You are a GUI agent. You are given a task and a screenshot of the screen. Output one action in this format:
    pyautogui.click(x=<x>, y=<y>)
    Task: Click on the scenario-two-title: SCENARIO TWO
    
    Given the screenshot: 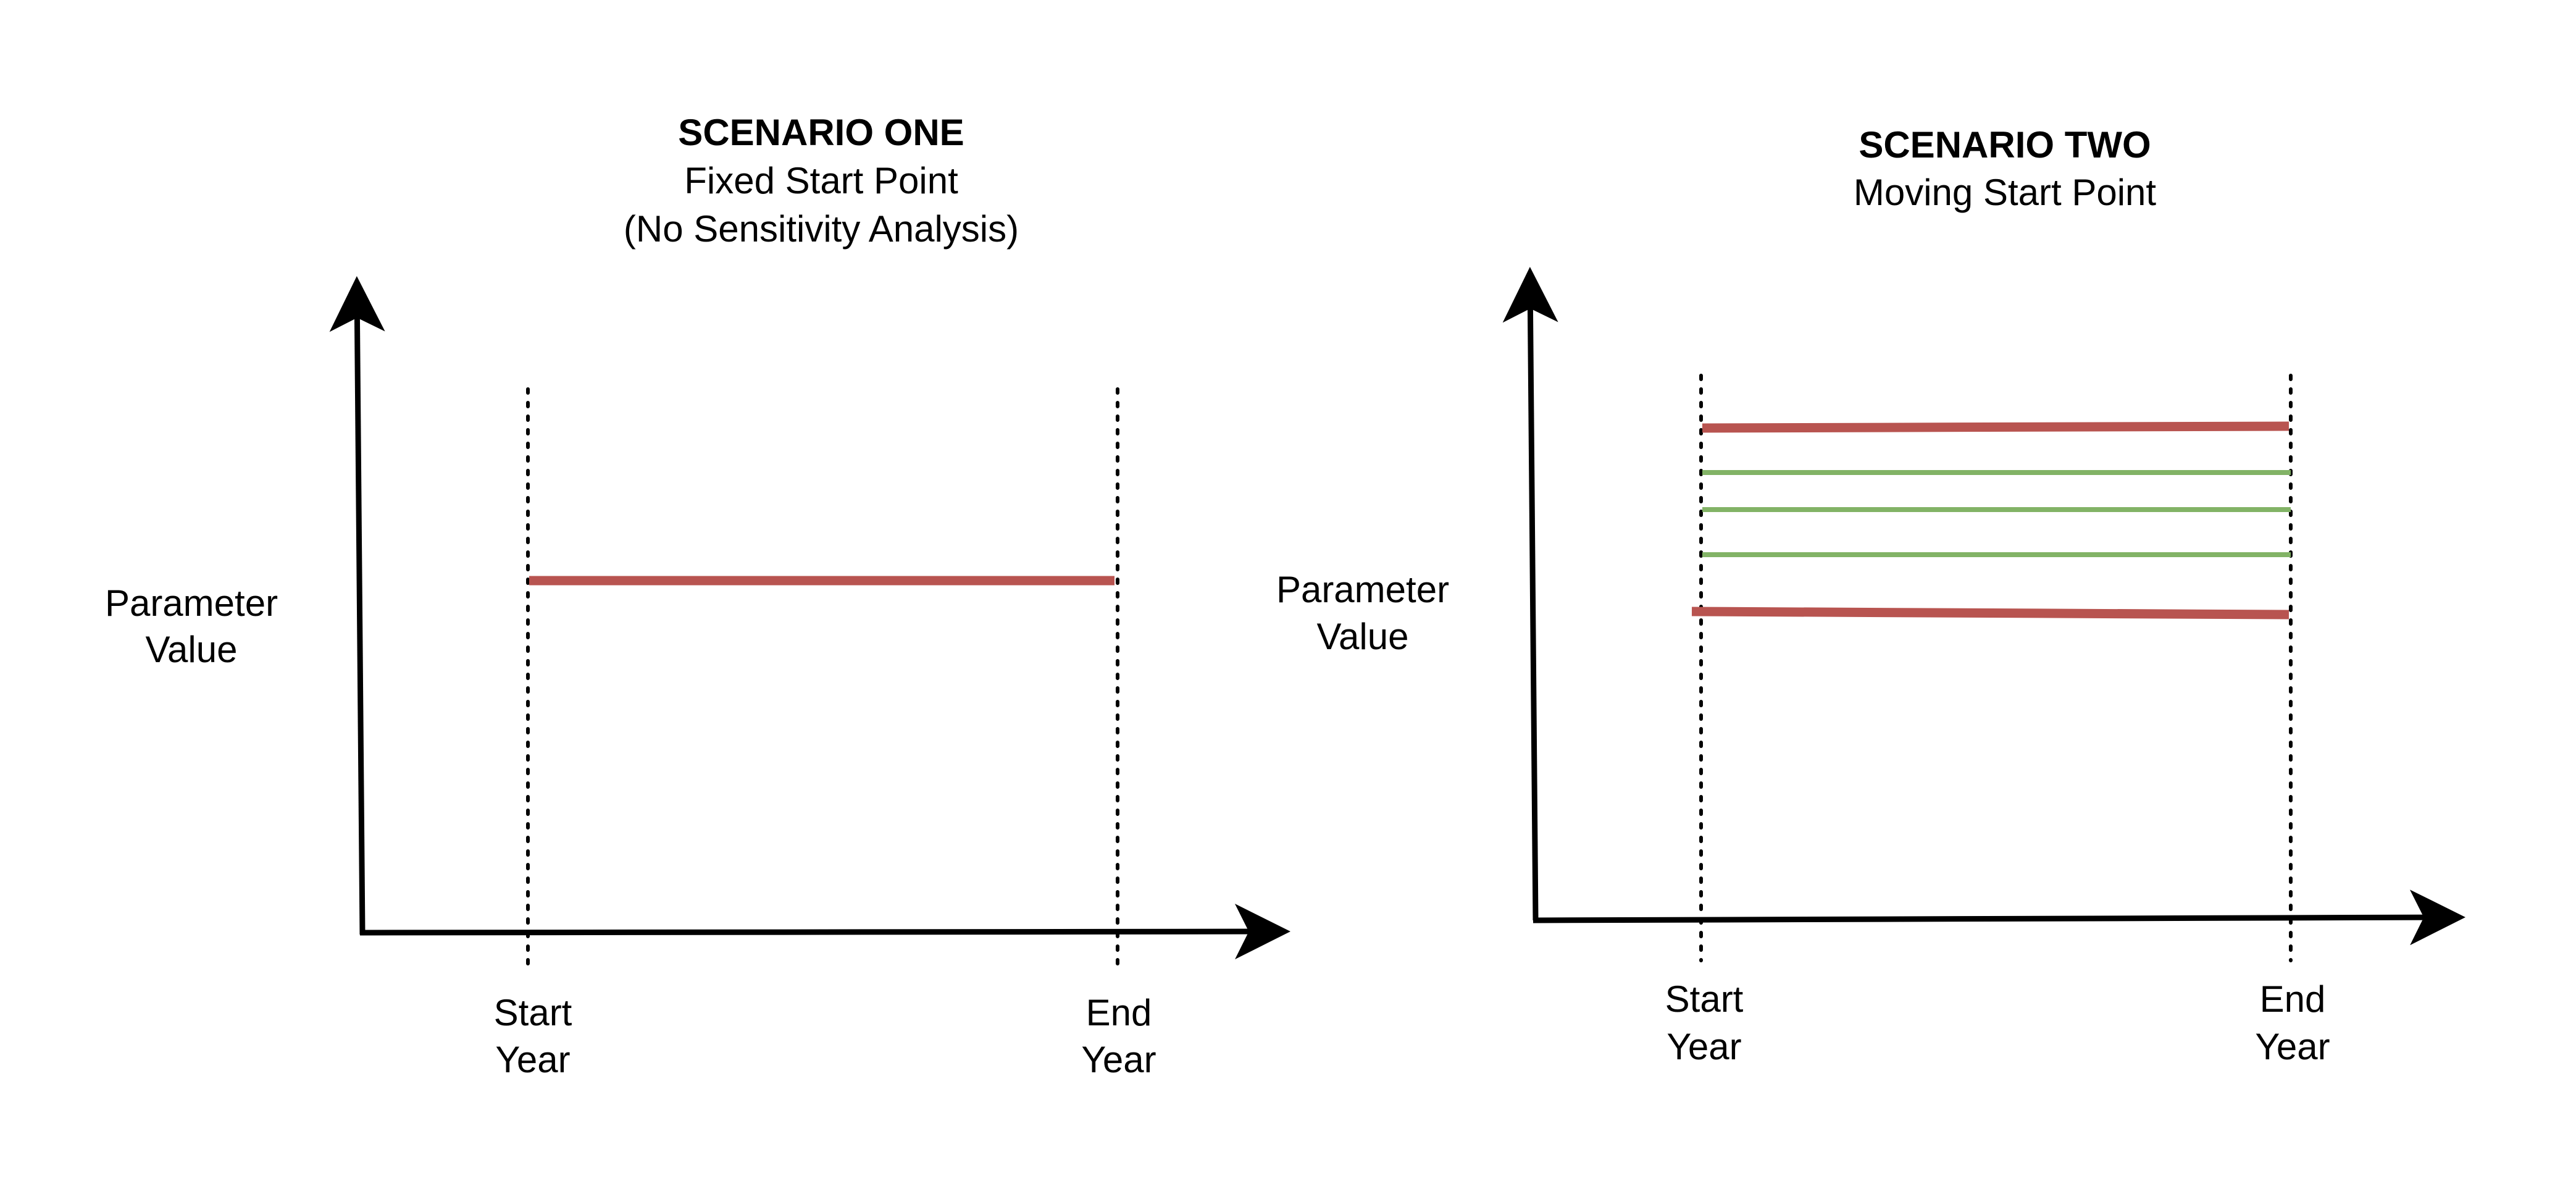 What is the action you would take?
    pyautogui.click(x=2005, y=145)
    